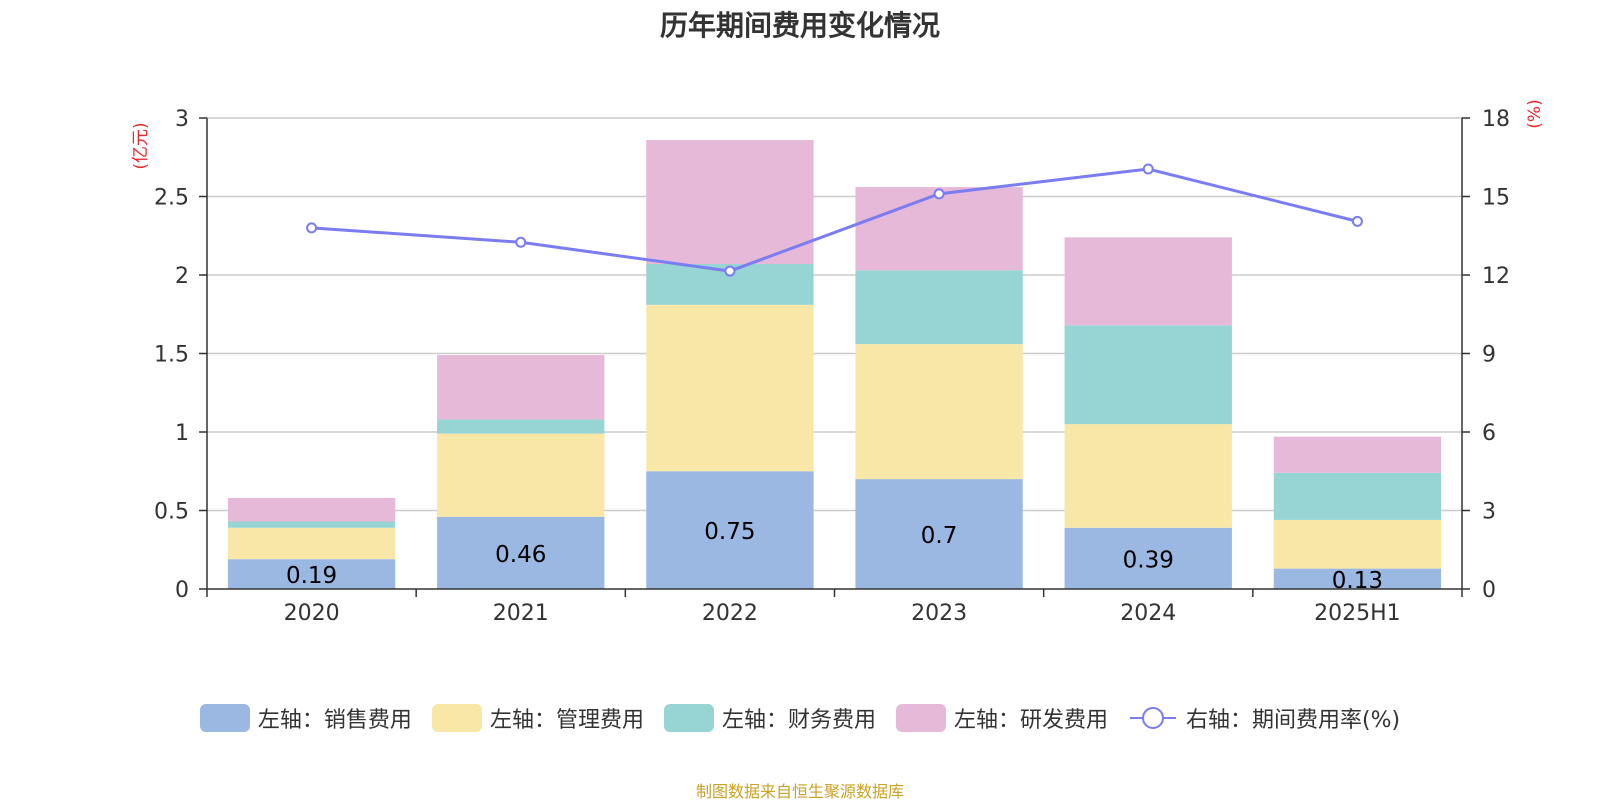  What do you see at coordinates (1357, 581) in the screenshot?
I see `data-label: 0.13` at bounding box center [1357, 581].